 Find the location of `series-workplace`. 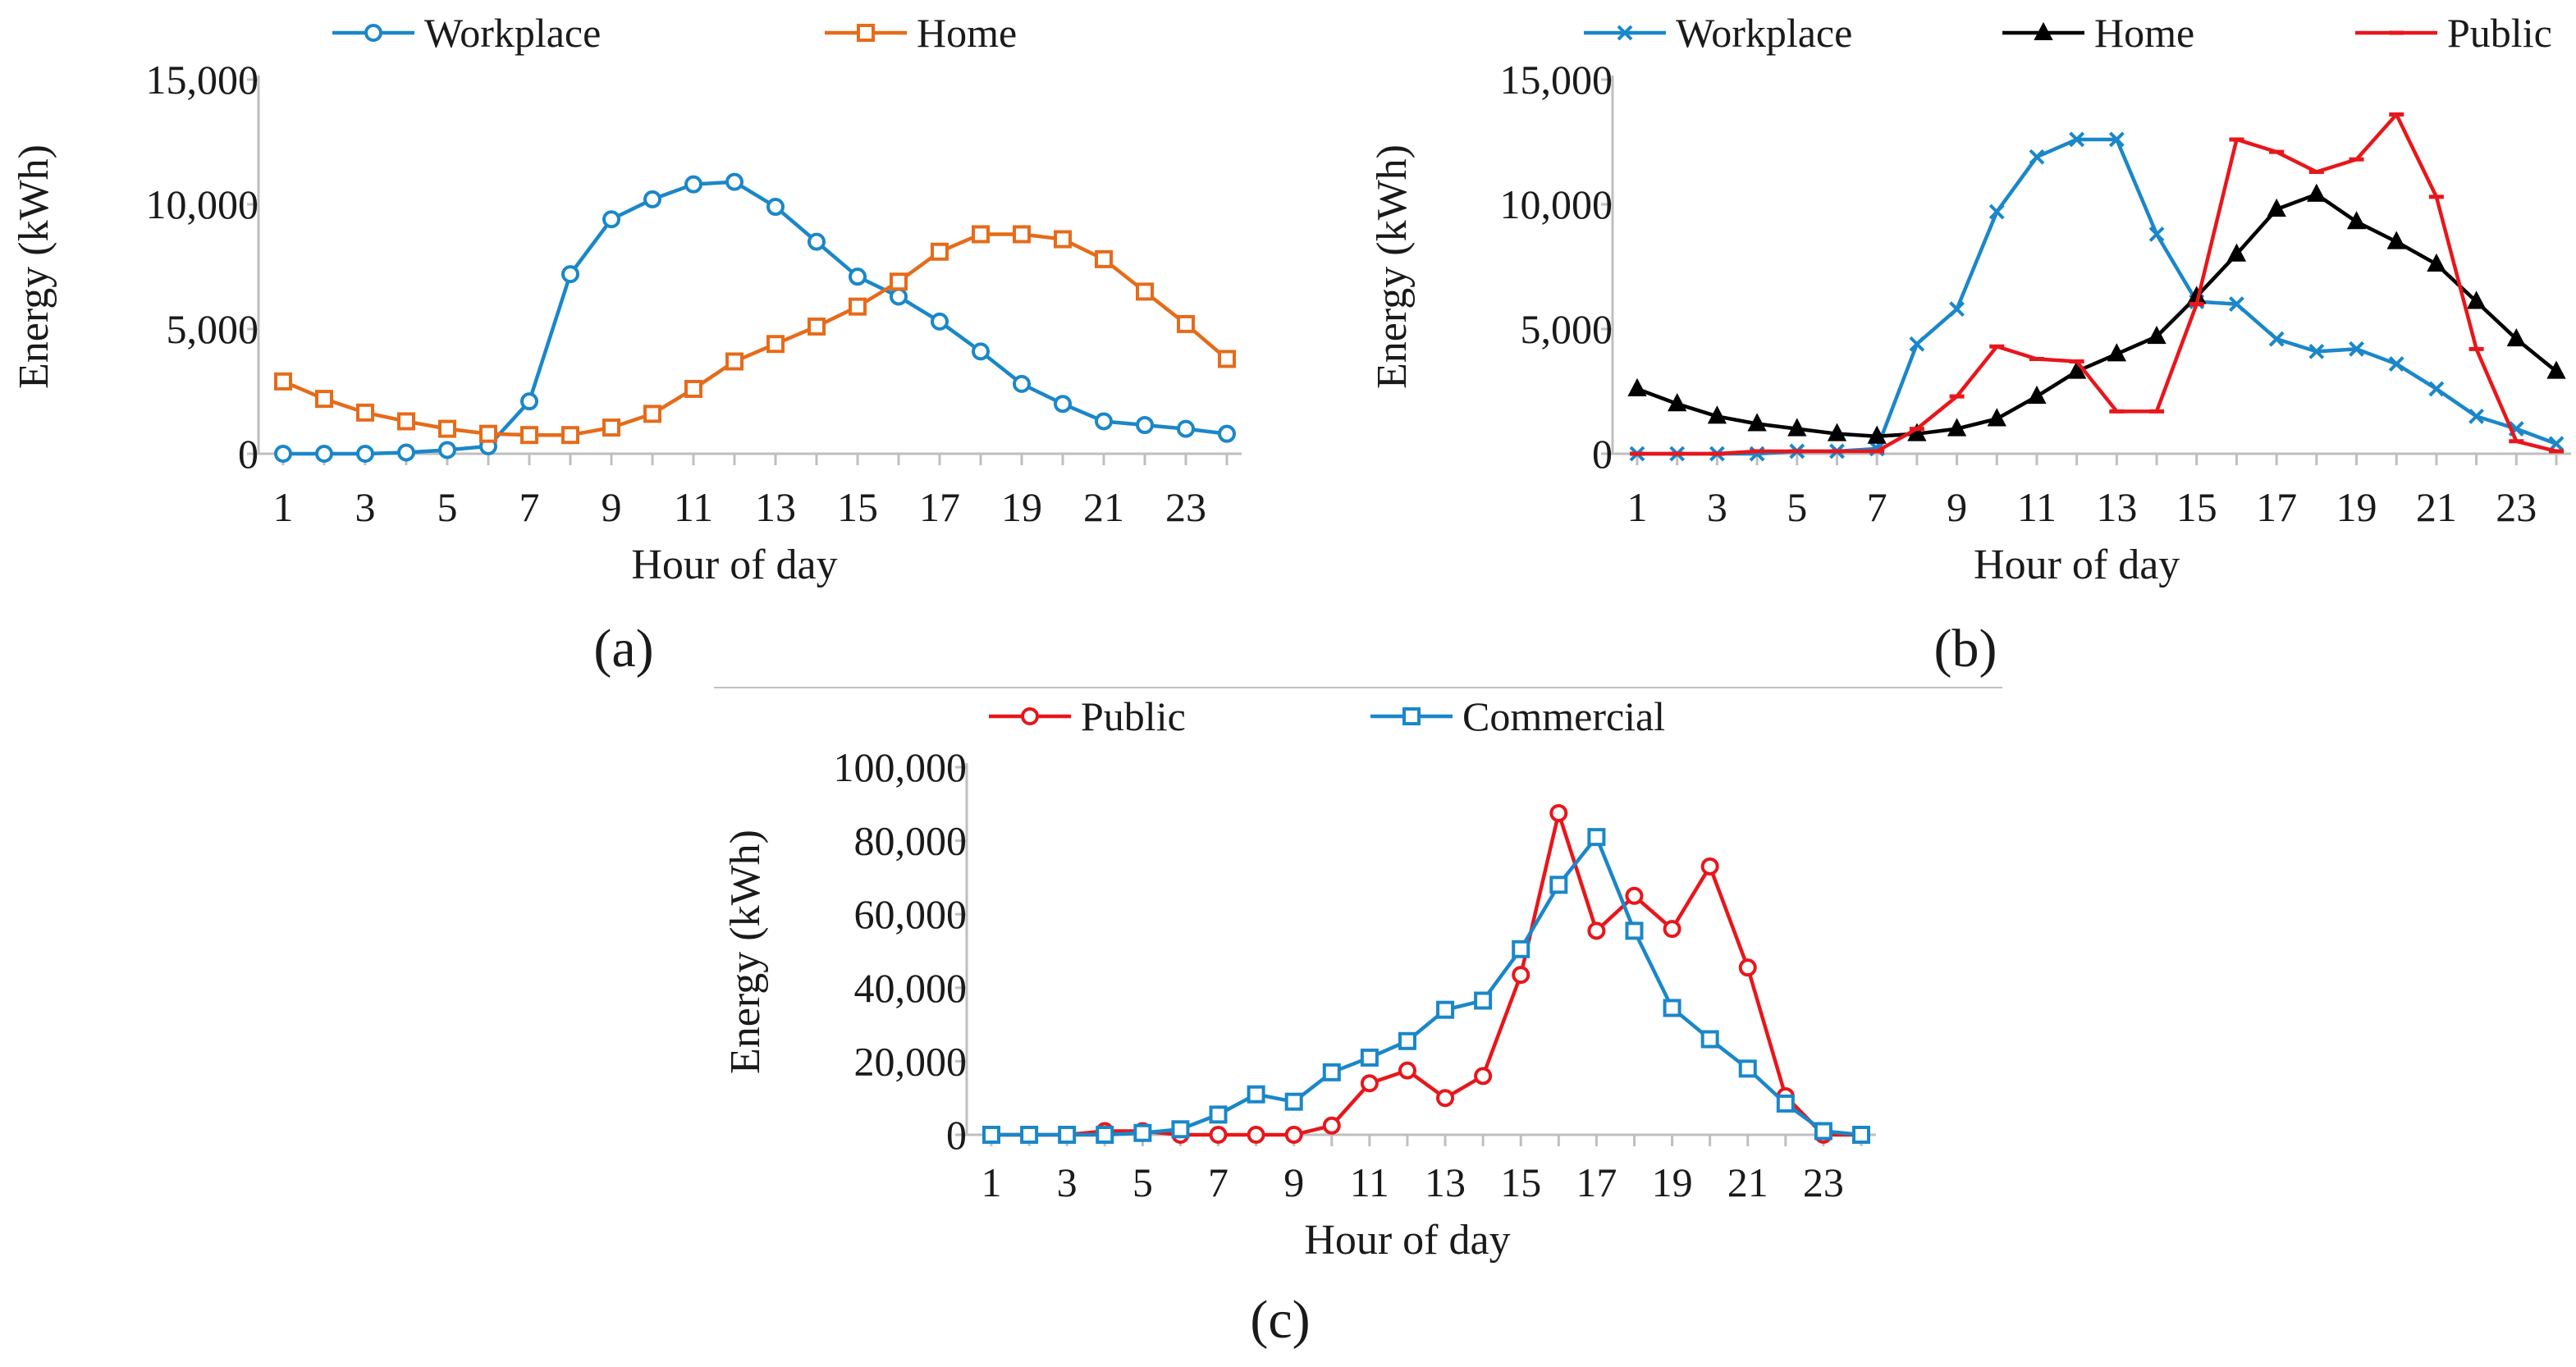

series-workplace is located at coordinates (755, 317).